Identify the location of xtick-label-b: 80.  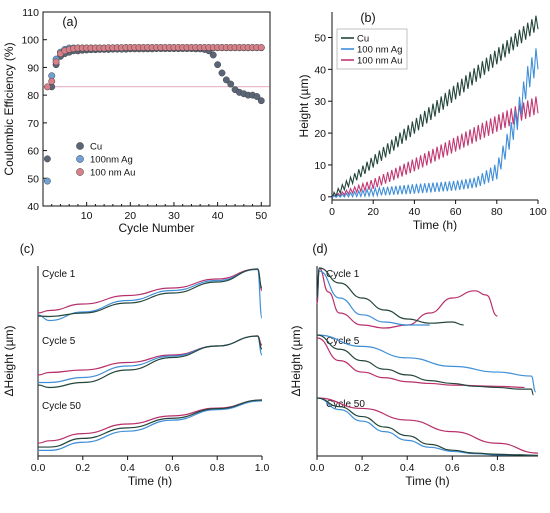
(497, 212).